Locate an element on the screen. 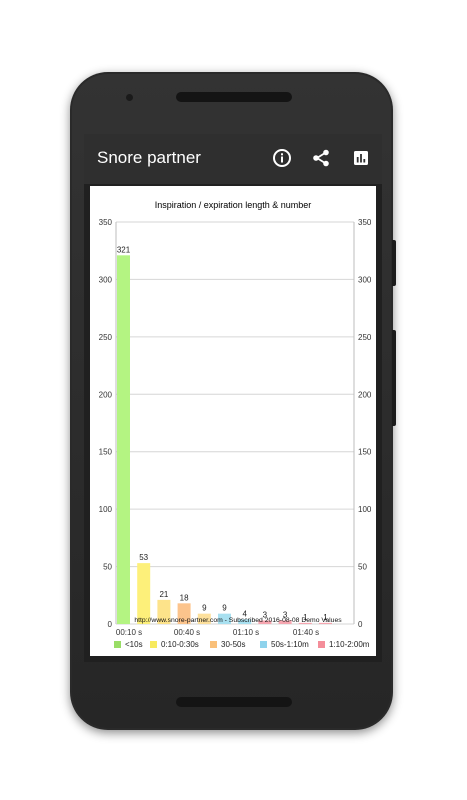  y-tick-label-left: 0 is located at coordinates (110, 624).